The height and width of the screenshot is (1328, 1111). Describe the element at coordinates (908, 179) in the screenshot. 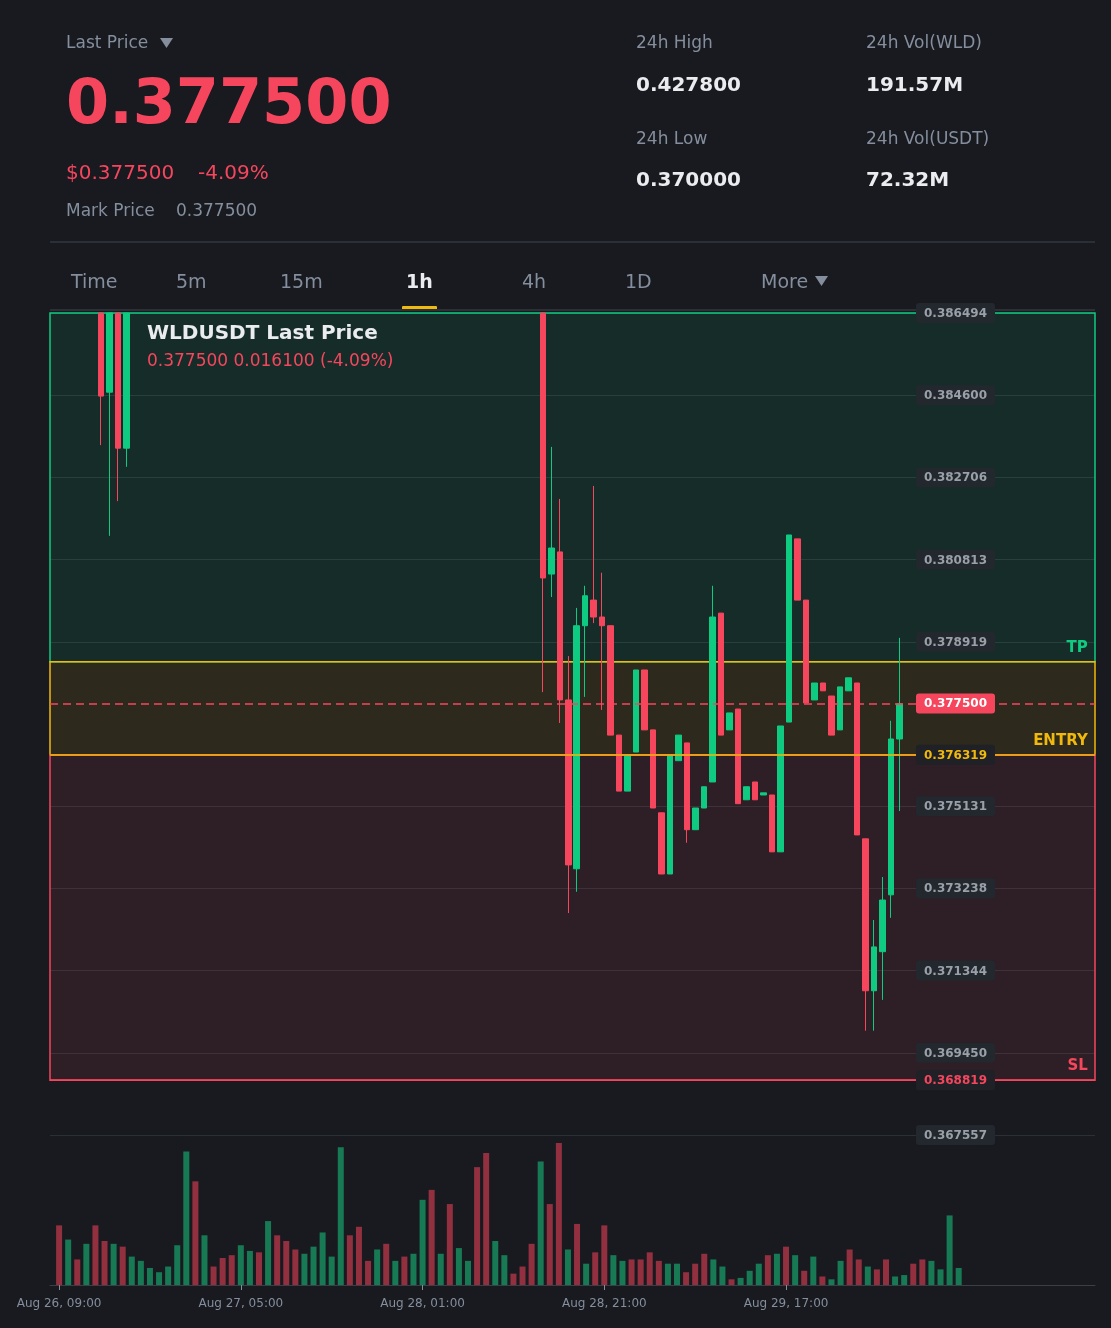

I see `text: 72.32M` at that location.